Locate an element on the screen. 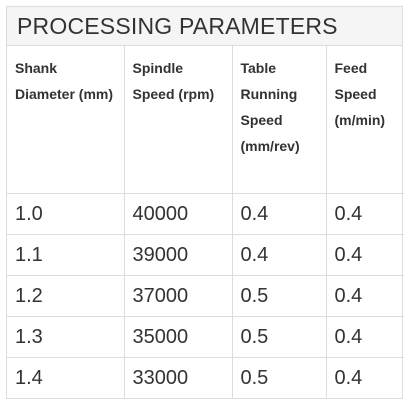 The width and height of the screenshot is (418, 404). table-row: 1.3 35000 0.5 0.4 is located at coordinates (205, 336).